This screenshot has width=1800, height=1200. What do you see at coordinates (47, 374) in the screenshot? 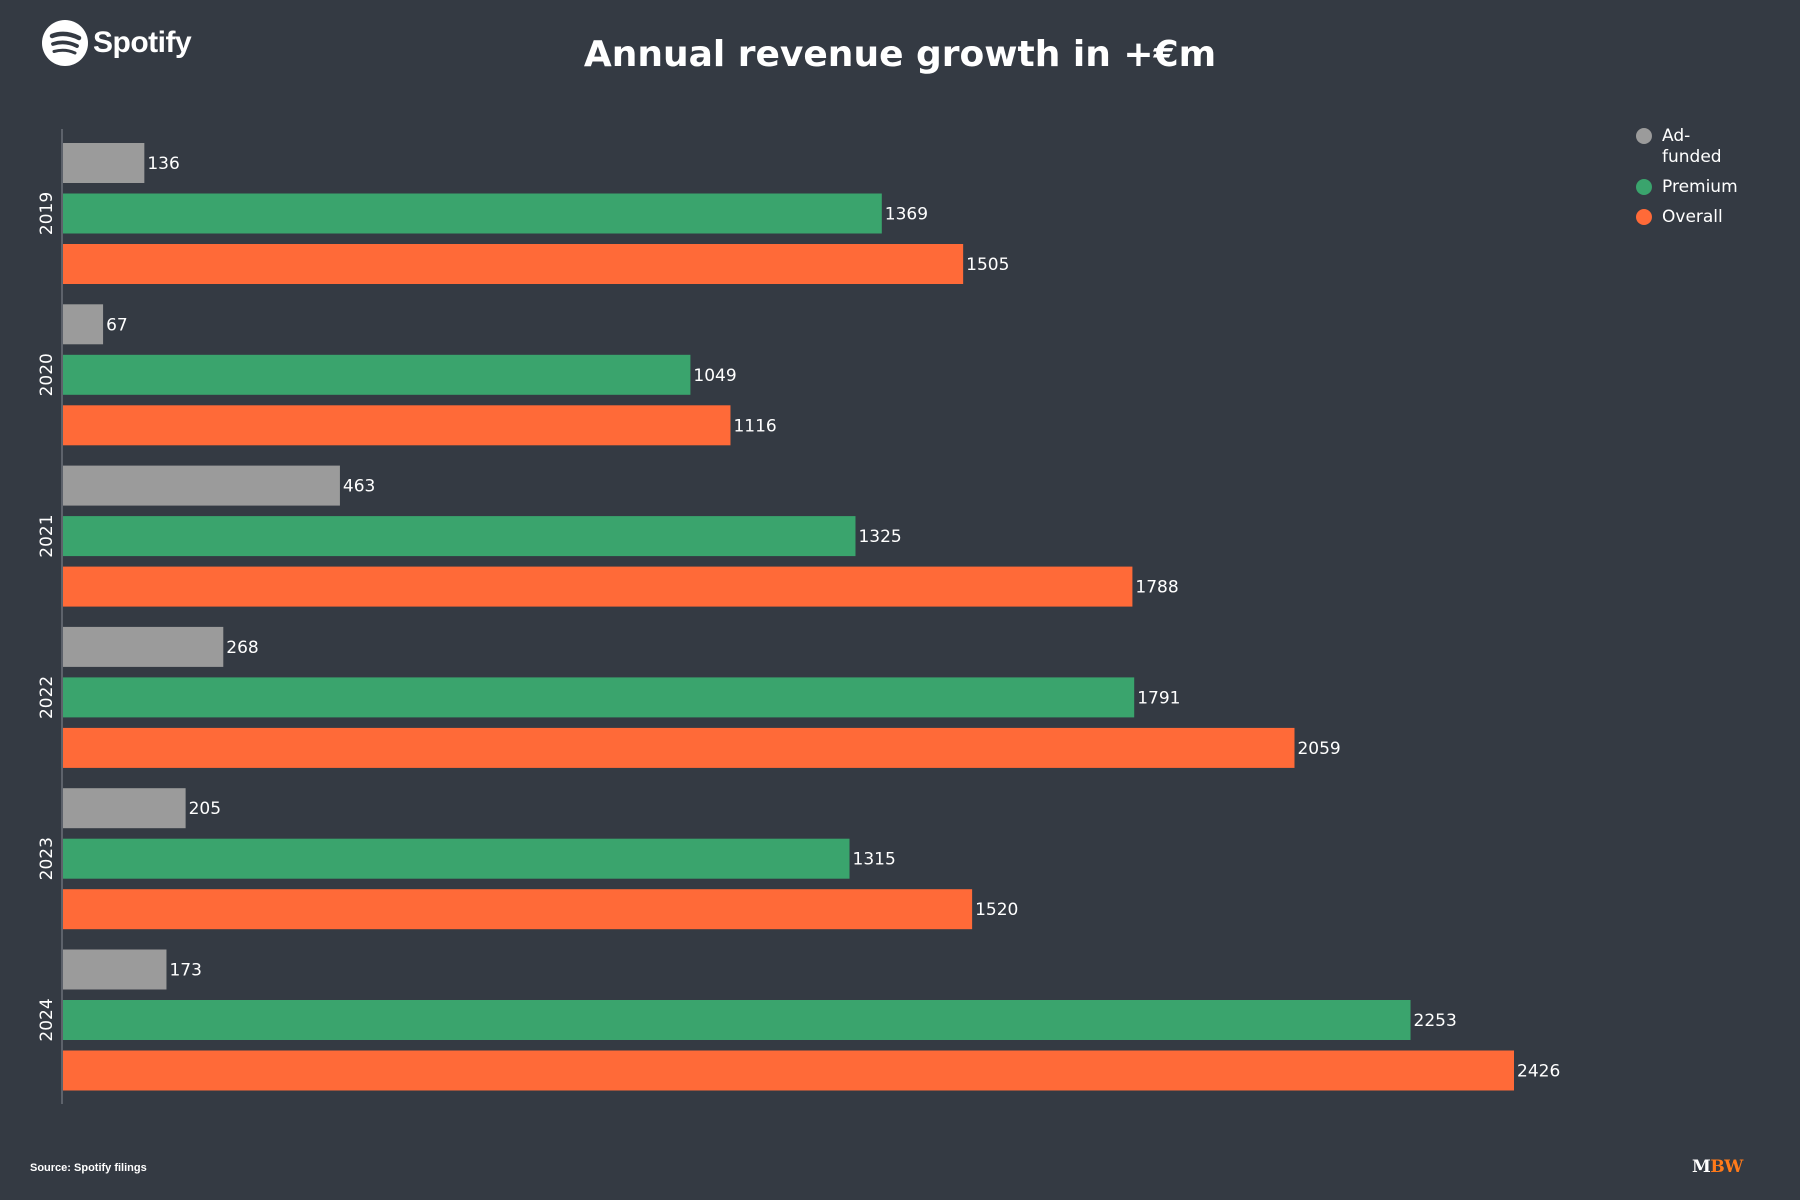
I see `y-tick-label: 2020` at bounding box center [47, 374].